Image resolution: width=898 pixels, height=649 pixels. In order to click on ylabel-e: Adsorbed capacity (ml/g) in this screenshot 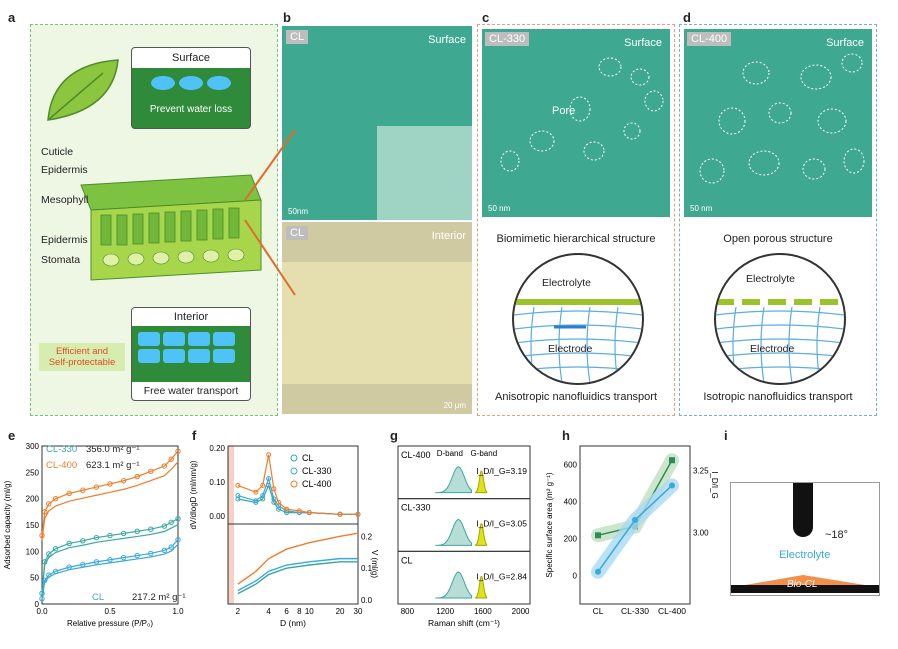, I will do `click(7, 524)`.